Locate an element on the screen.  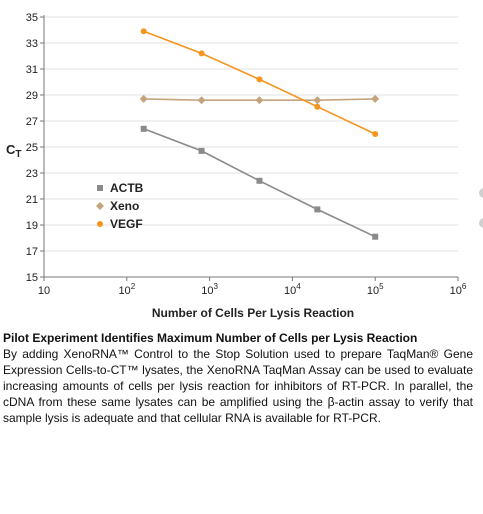
legend-item-vegf: VEGF is located at coordinates (120, 224).